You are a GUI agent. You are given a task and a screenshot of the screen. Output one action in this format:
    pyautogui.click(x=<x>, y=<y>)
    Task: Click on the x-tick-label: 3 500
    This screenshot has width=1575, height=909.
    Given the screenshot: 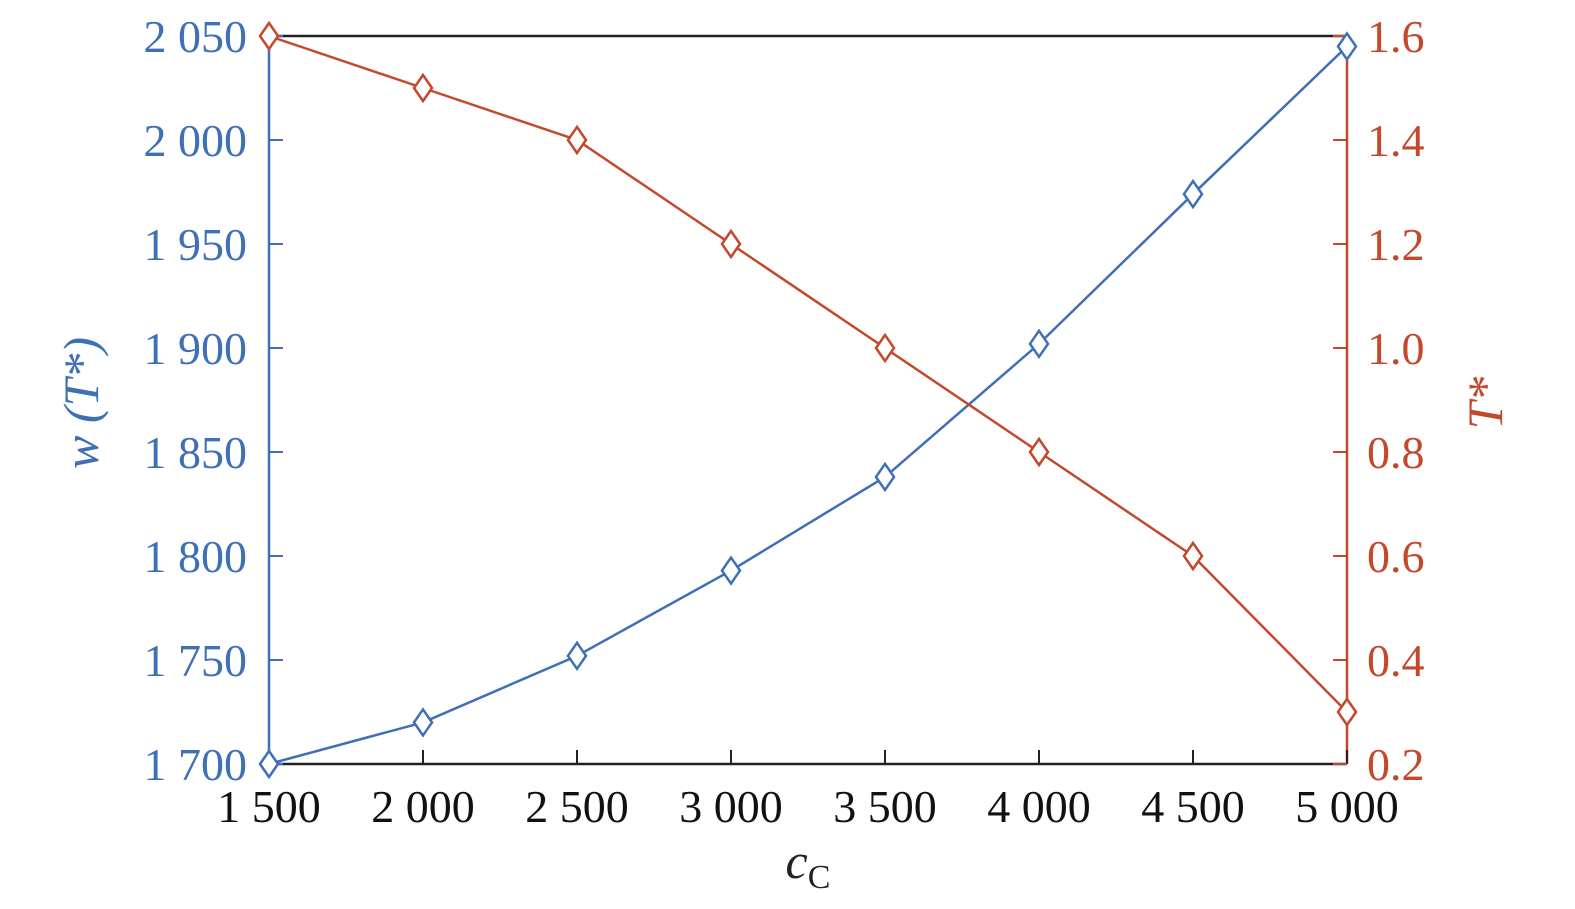 What is the action you would take?
    pyautogui.click(x=885, y=806)
    